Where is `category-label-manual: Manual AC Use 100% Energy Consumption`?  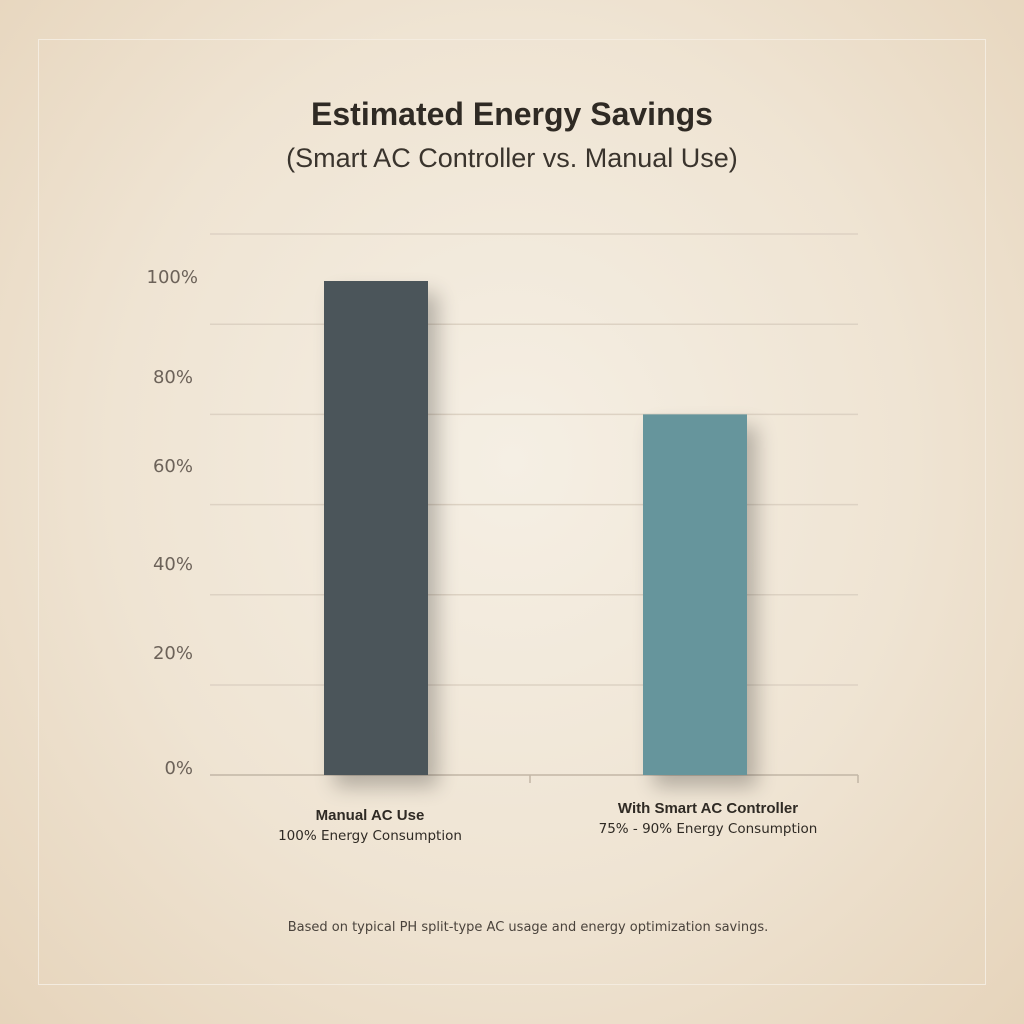
category-label-manual: Manual AC Use 100% Energy Consumption is located at coordinates (370, 825).